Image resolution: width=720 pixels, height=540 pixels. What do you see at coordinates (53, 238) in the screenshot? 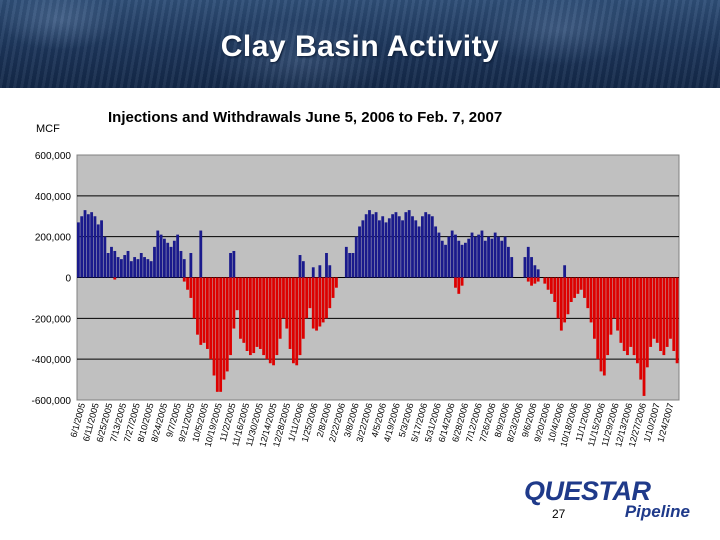
I see `y-tick-label: 200,000` at bounding box center [53, 238].